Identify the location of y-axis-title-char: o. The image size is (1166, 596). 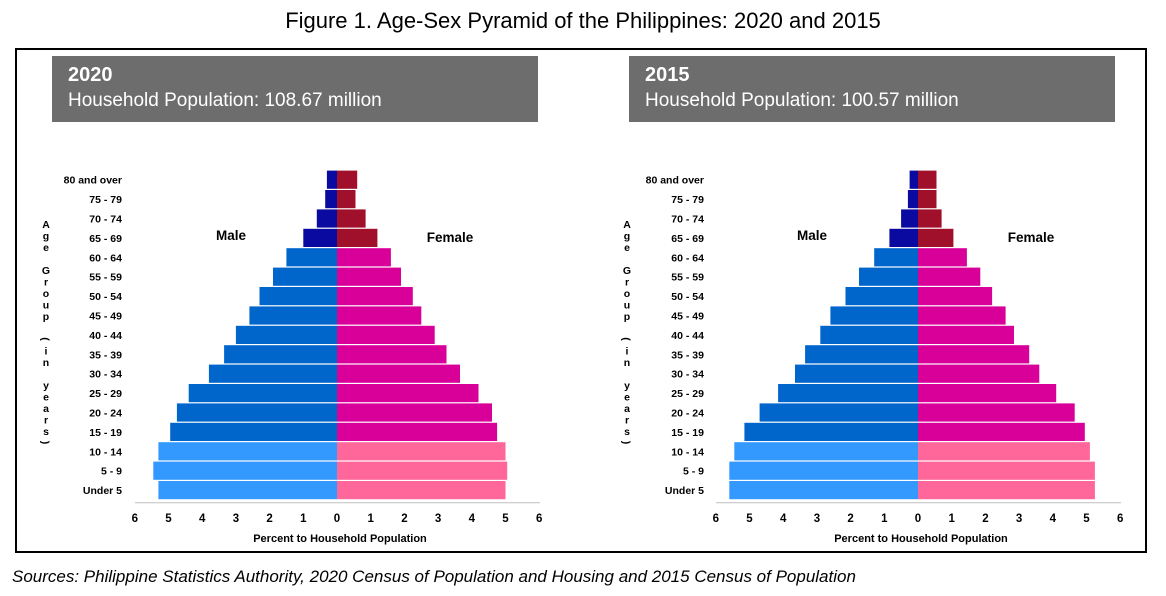
(627, 294).